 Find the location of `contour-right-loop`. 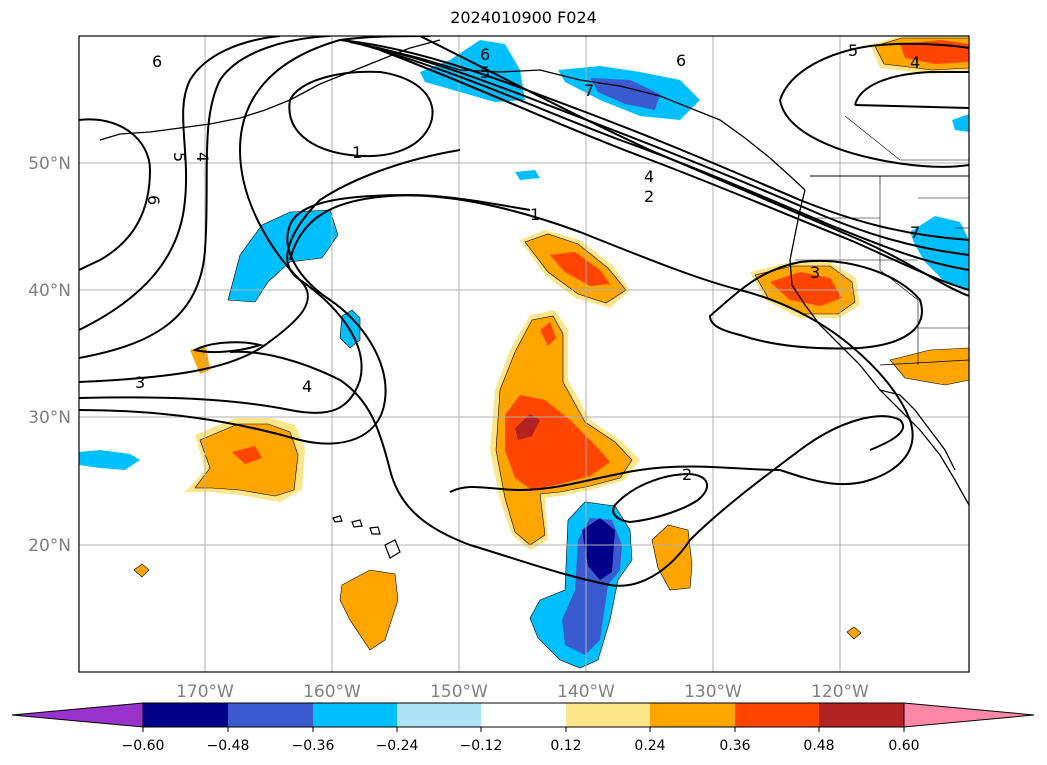

contour-right-loop is located at coordinates (874, 71).